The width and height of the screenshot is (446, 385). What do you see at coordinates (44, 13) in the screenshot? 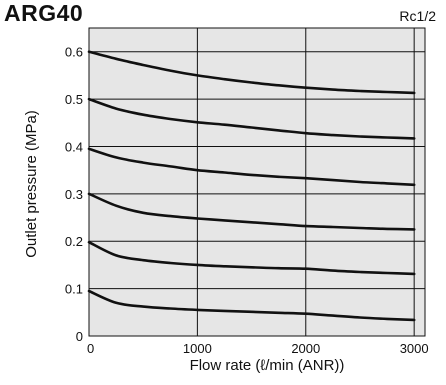
I see `chart-title: ARG40` at bounding box center [44, 13].